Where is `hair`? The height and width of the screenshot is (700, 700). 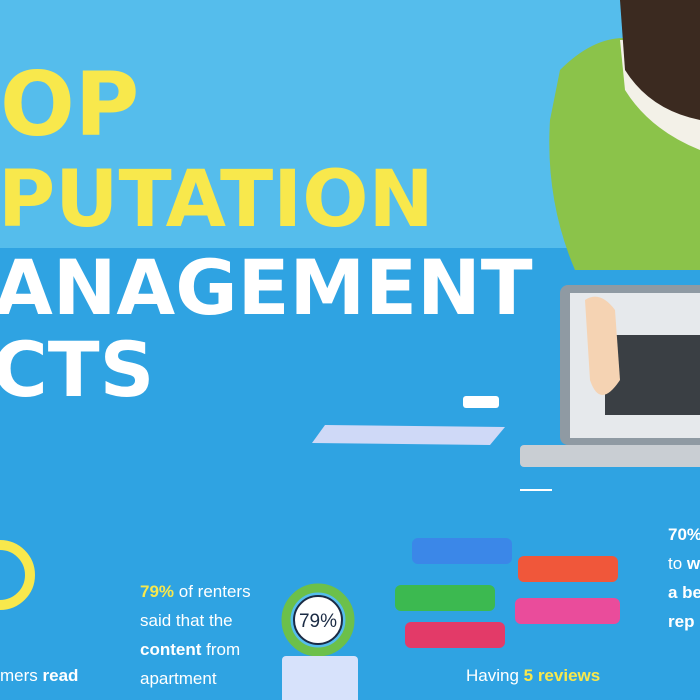
hair is located at coordinates (660, 60).